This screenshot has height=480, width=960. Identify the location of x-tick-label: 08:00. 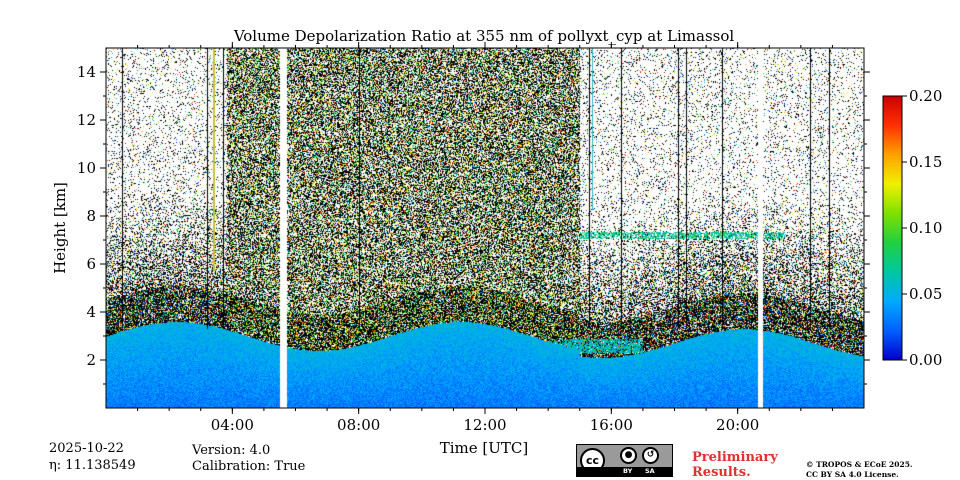
(358, 425).